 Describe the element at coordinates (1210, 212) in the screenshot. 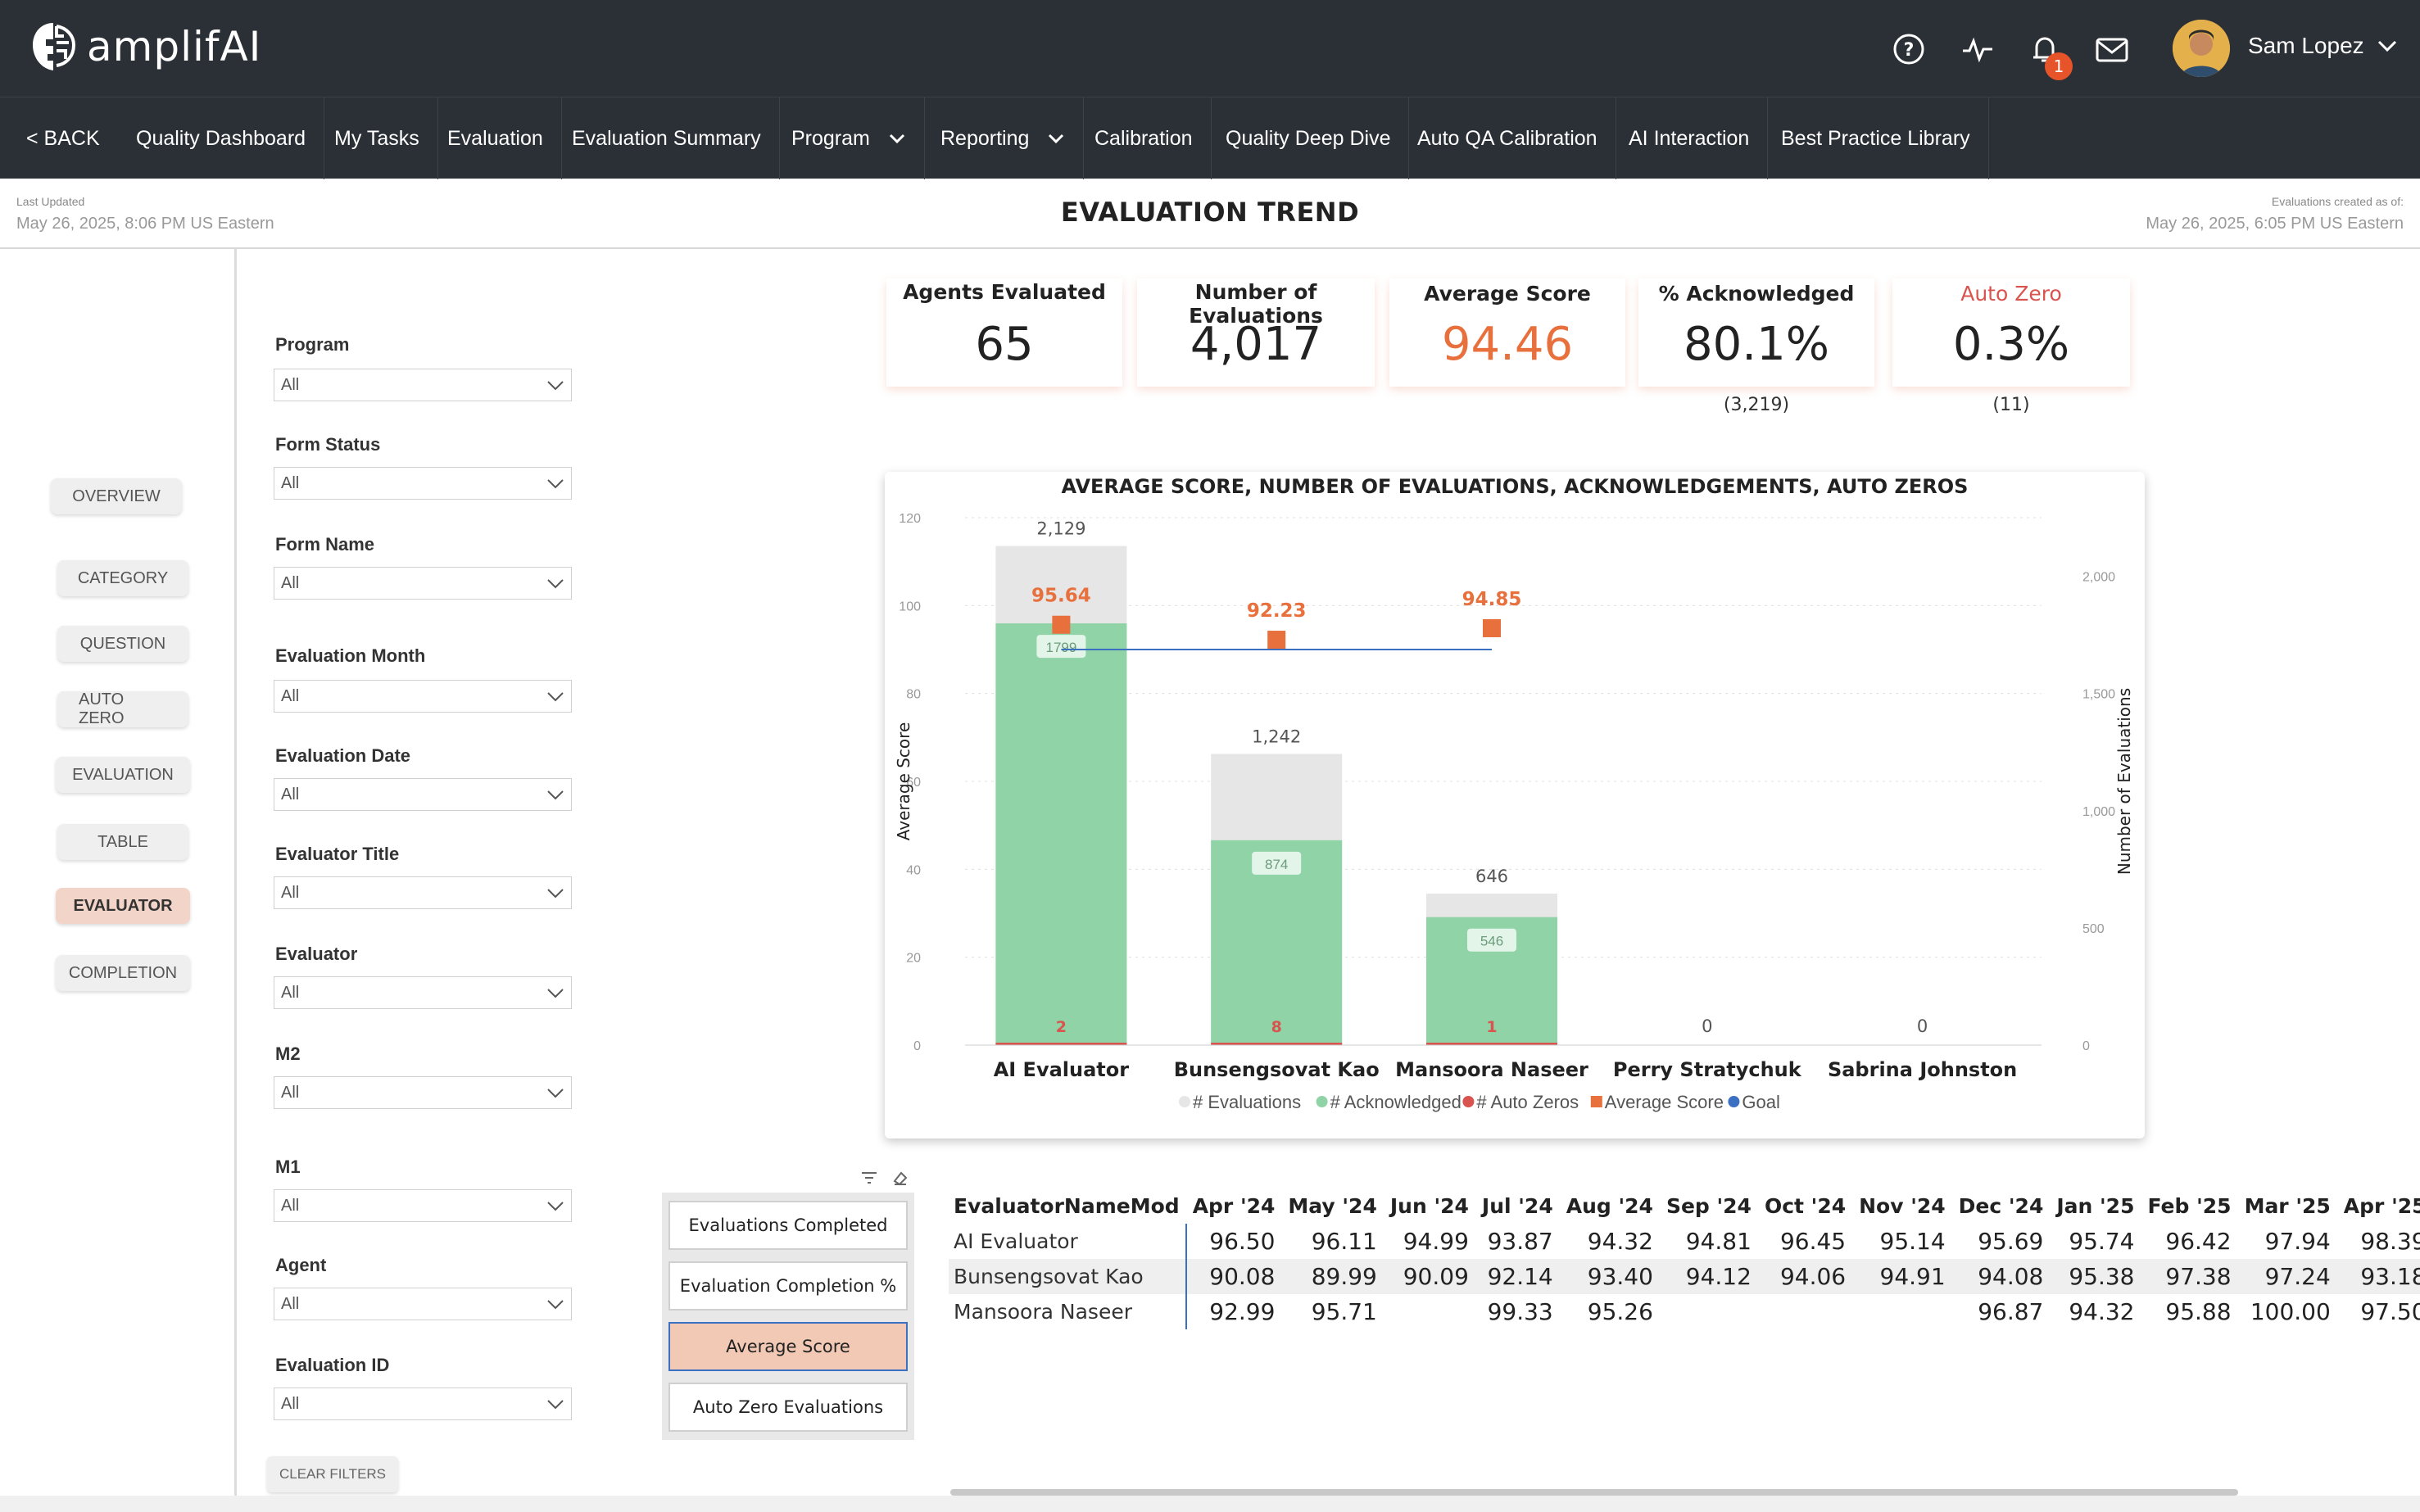

I see `page-title: EVALUATION TREND` at that location.